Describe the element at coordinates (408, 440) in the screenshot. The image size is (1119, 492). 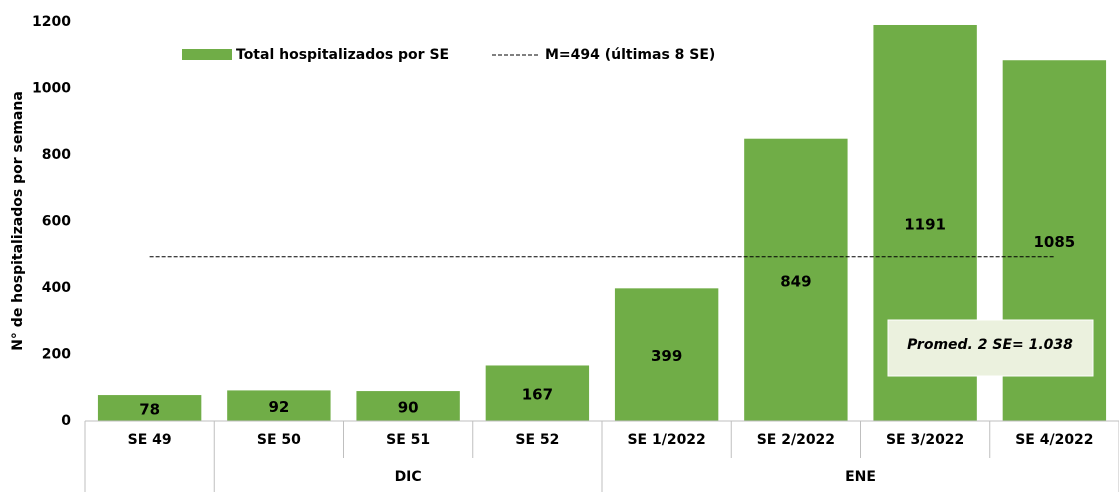
I see `x-tick-label: SE 51` at that location.